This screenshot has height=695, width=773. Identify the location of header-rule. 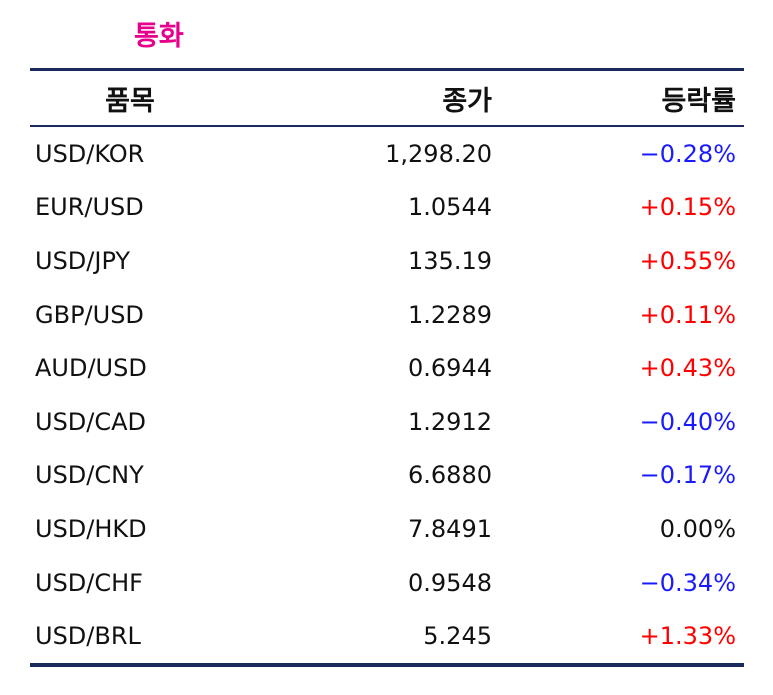
(387, 126).